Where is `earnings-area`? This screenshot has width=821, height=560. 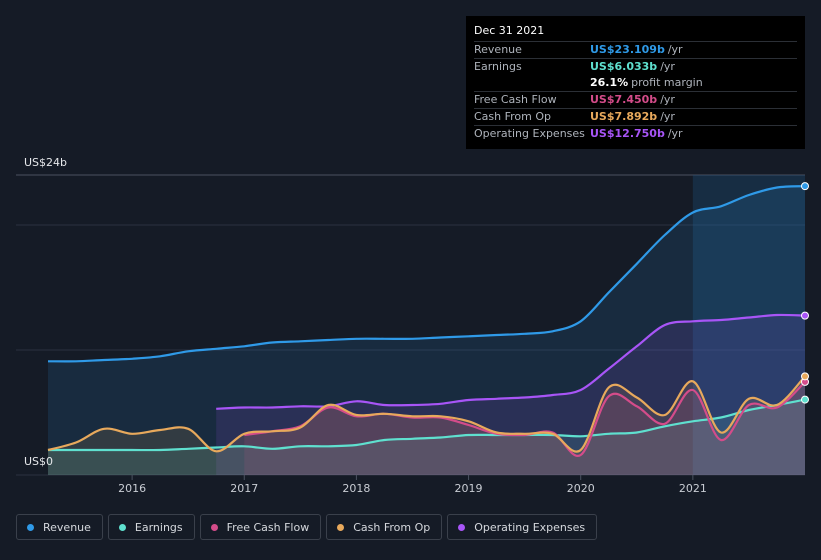
earnings-area is located at coordinates (426, 437).